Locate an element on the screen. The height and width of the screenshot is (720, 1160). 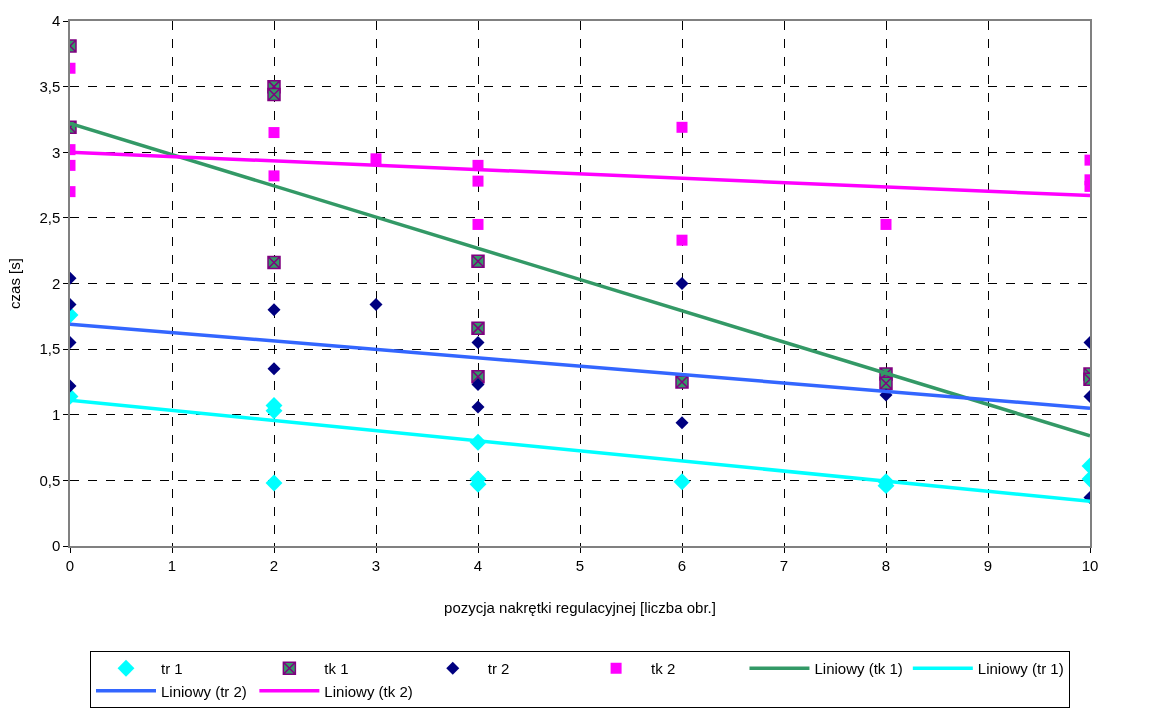
legend-label: Liniowy (tr 1) is located at coordinates (1020, 669).